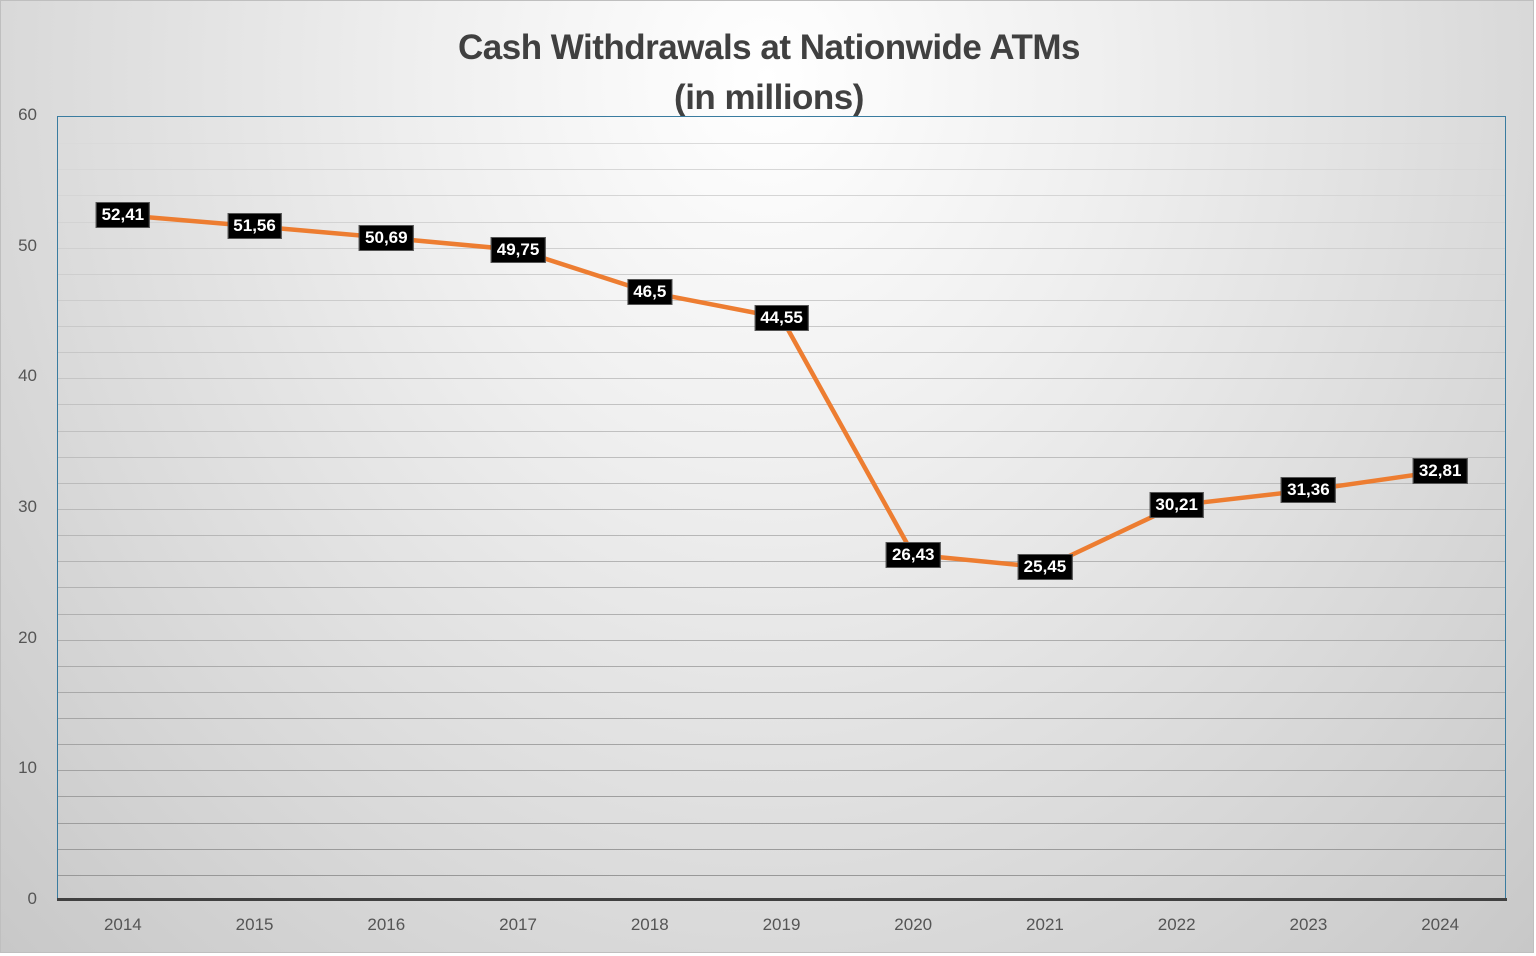  I want to click on x-tick-label: 2021, so click(1045, 924).